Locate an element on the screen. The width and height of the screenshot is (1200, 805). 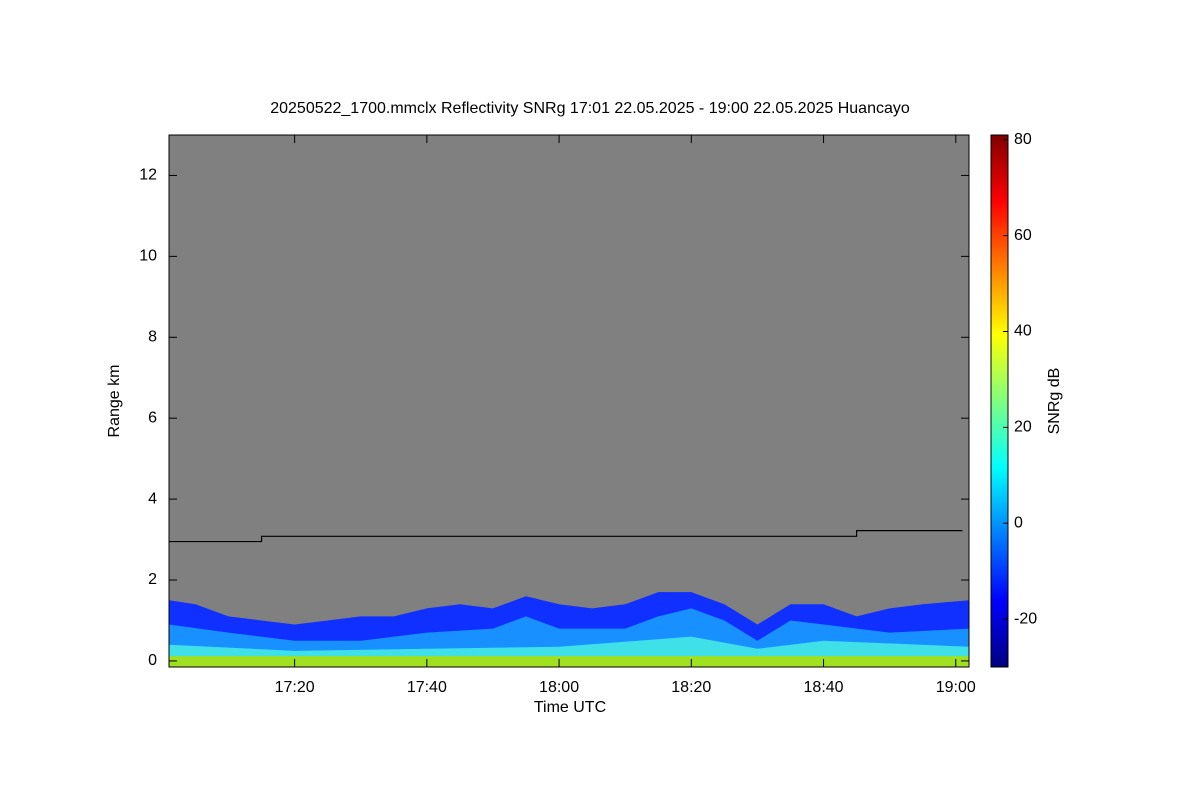
x-tick-label: 17:40 is located at coordinates (427, 687).